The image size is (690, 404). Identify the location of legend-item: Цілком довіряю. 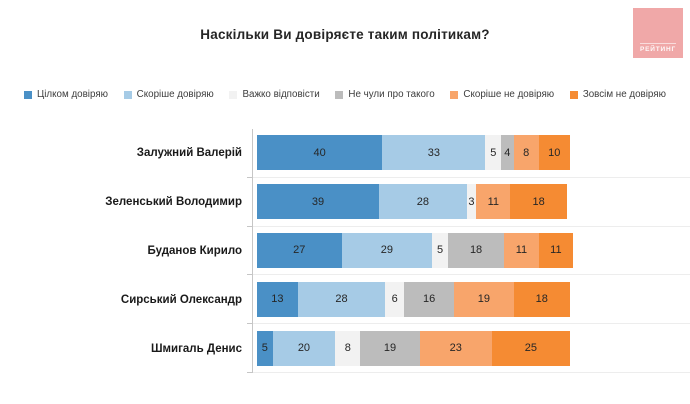
(66, 94).